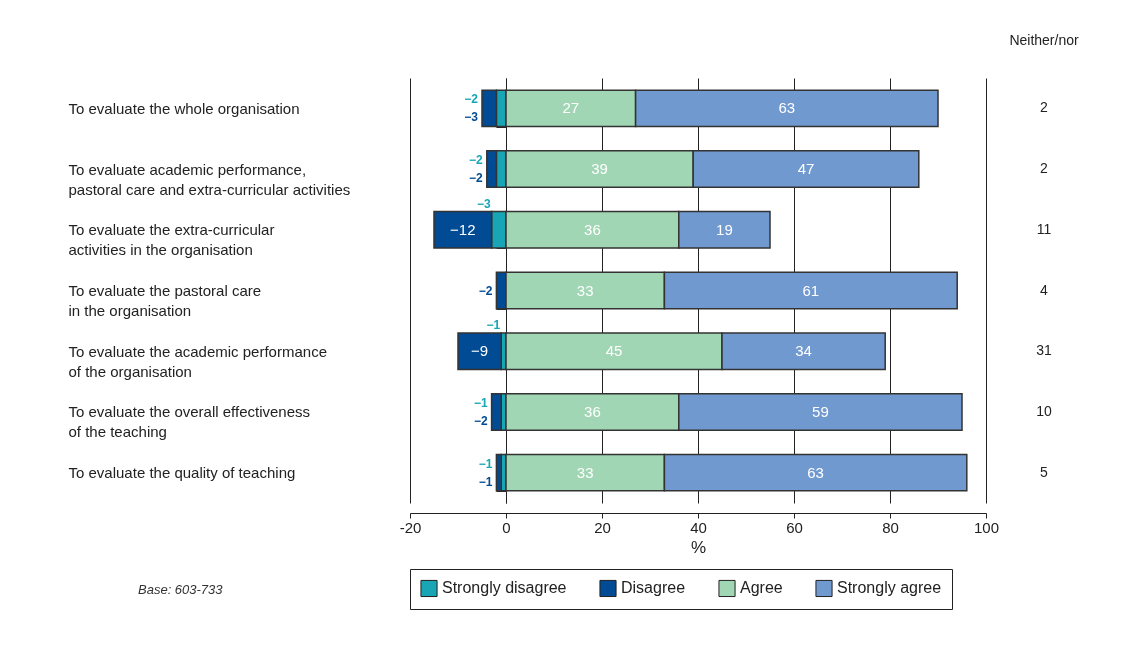 The image size is (1137, 672). What do you see at coordinates (698, 547) in the screenshot?
I see `x-axis-title: %` at bounding box center [698, 547].